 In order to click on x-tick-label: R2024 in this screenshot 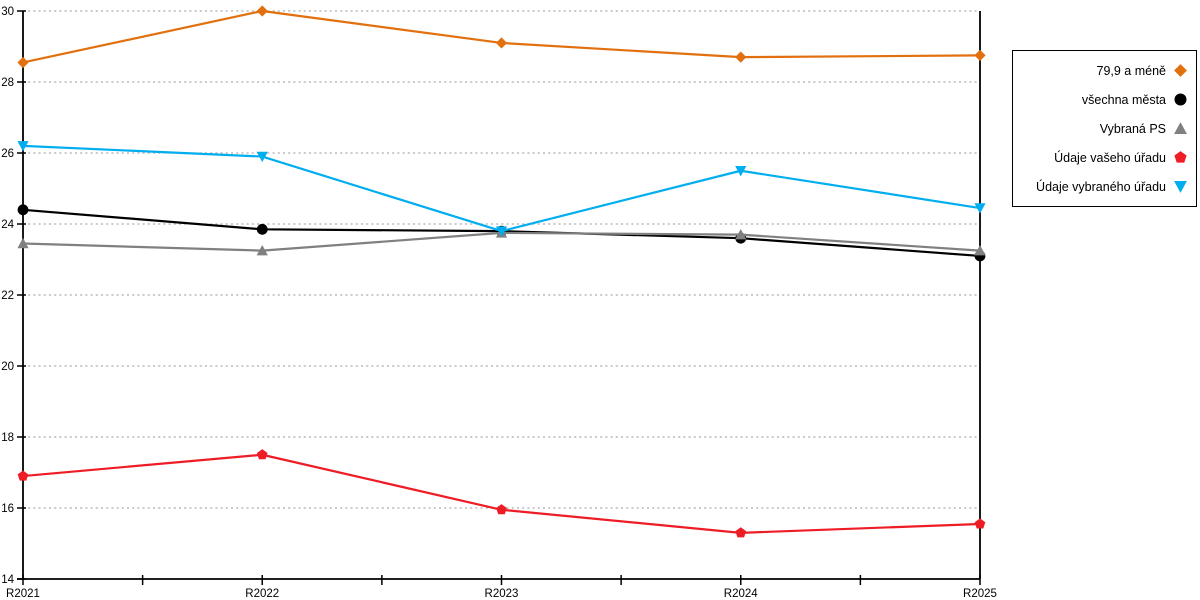, I will do `click(741, 594)`.